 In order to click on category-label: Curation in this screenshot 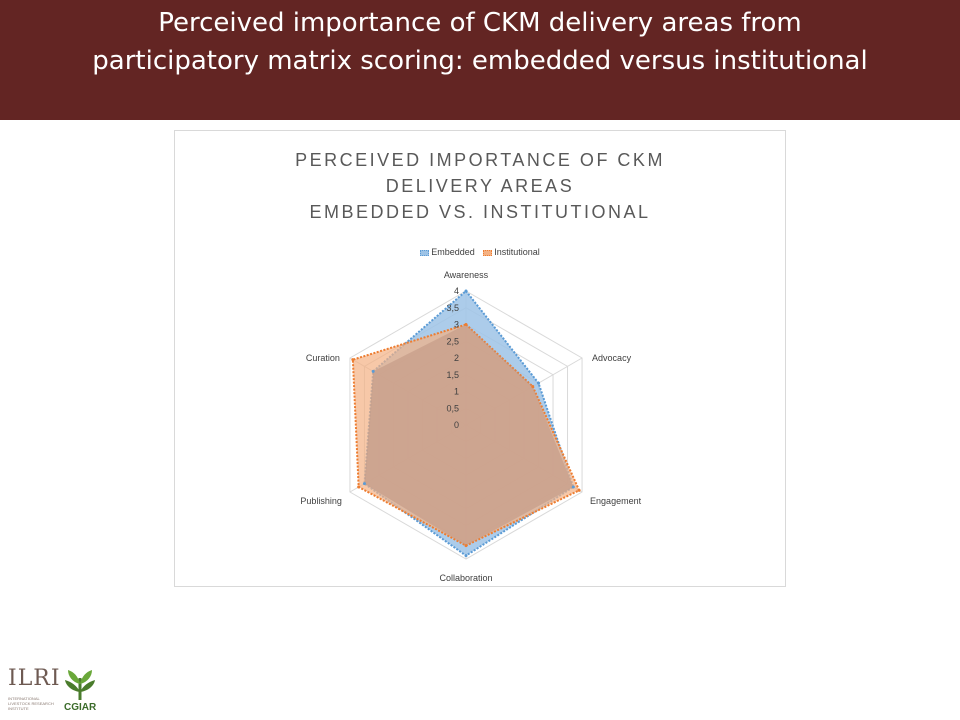, I will do `click(323, 358)`.